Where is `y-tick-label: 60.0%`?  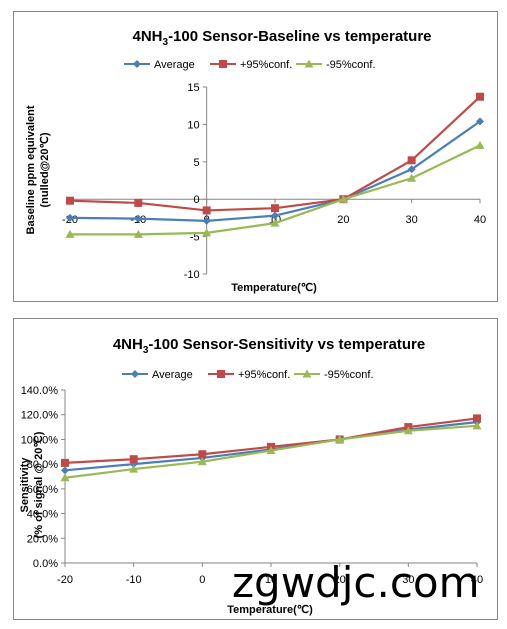
y-tick-label: 60.0% is located at coordinates (42, 490).